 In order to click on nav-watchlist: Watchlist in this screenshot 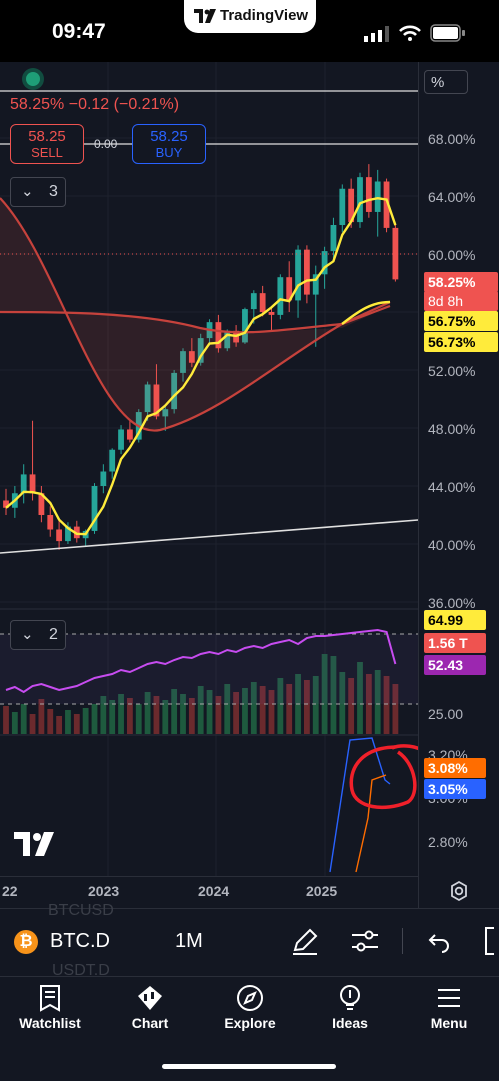, I will do `click(50, 1007)`.